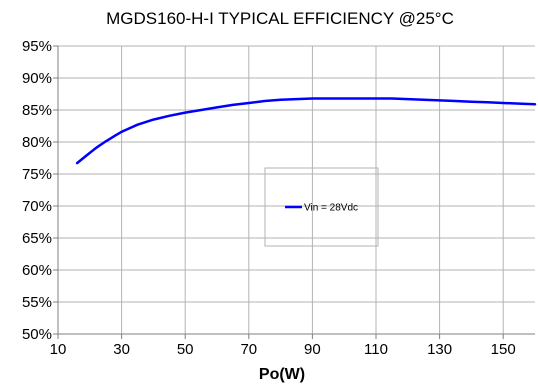 The image size is (538, 385). I want to click on y-tick-label: 50%, so click(37, 334).